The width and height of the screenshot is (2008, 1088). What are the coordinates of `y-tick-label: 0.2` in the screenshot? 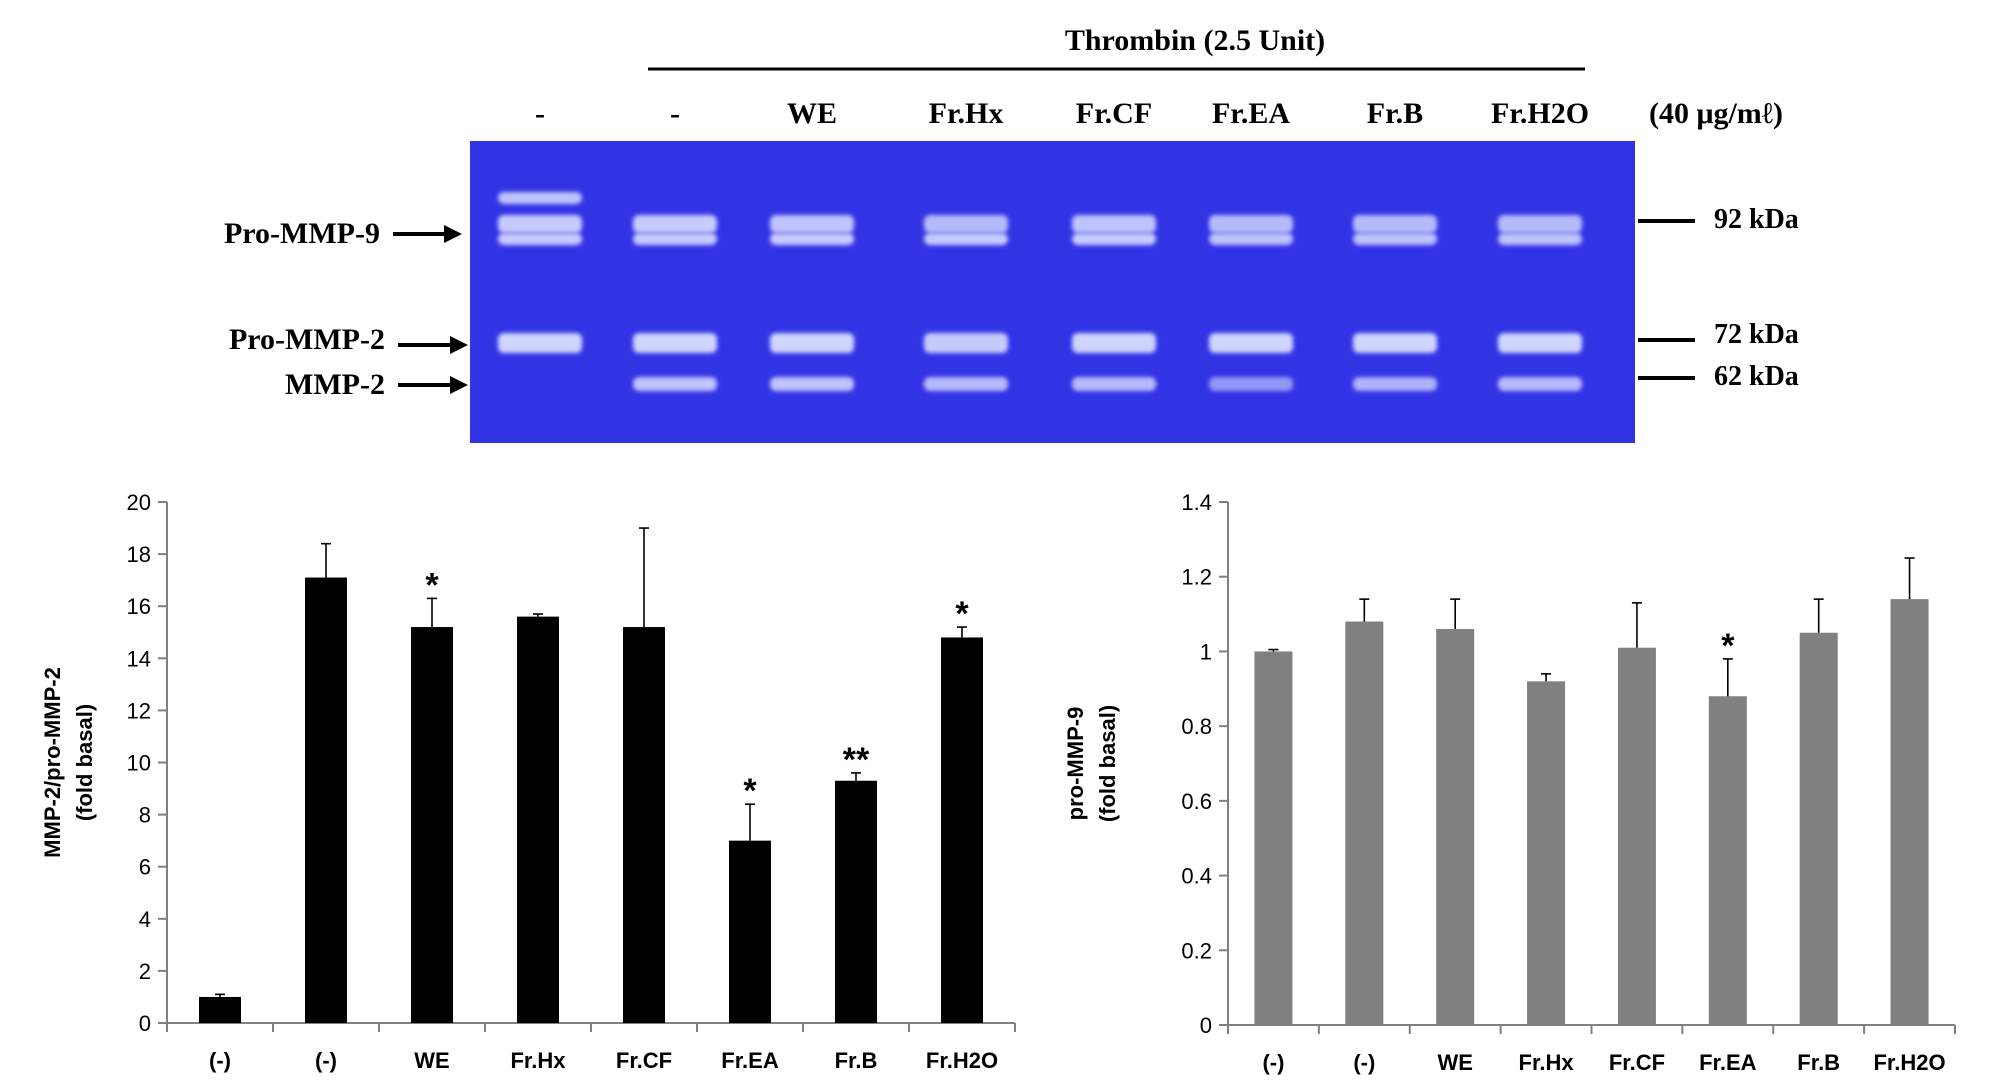 It's located at (1196, 950).